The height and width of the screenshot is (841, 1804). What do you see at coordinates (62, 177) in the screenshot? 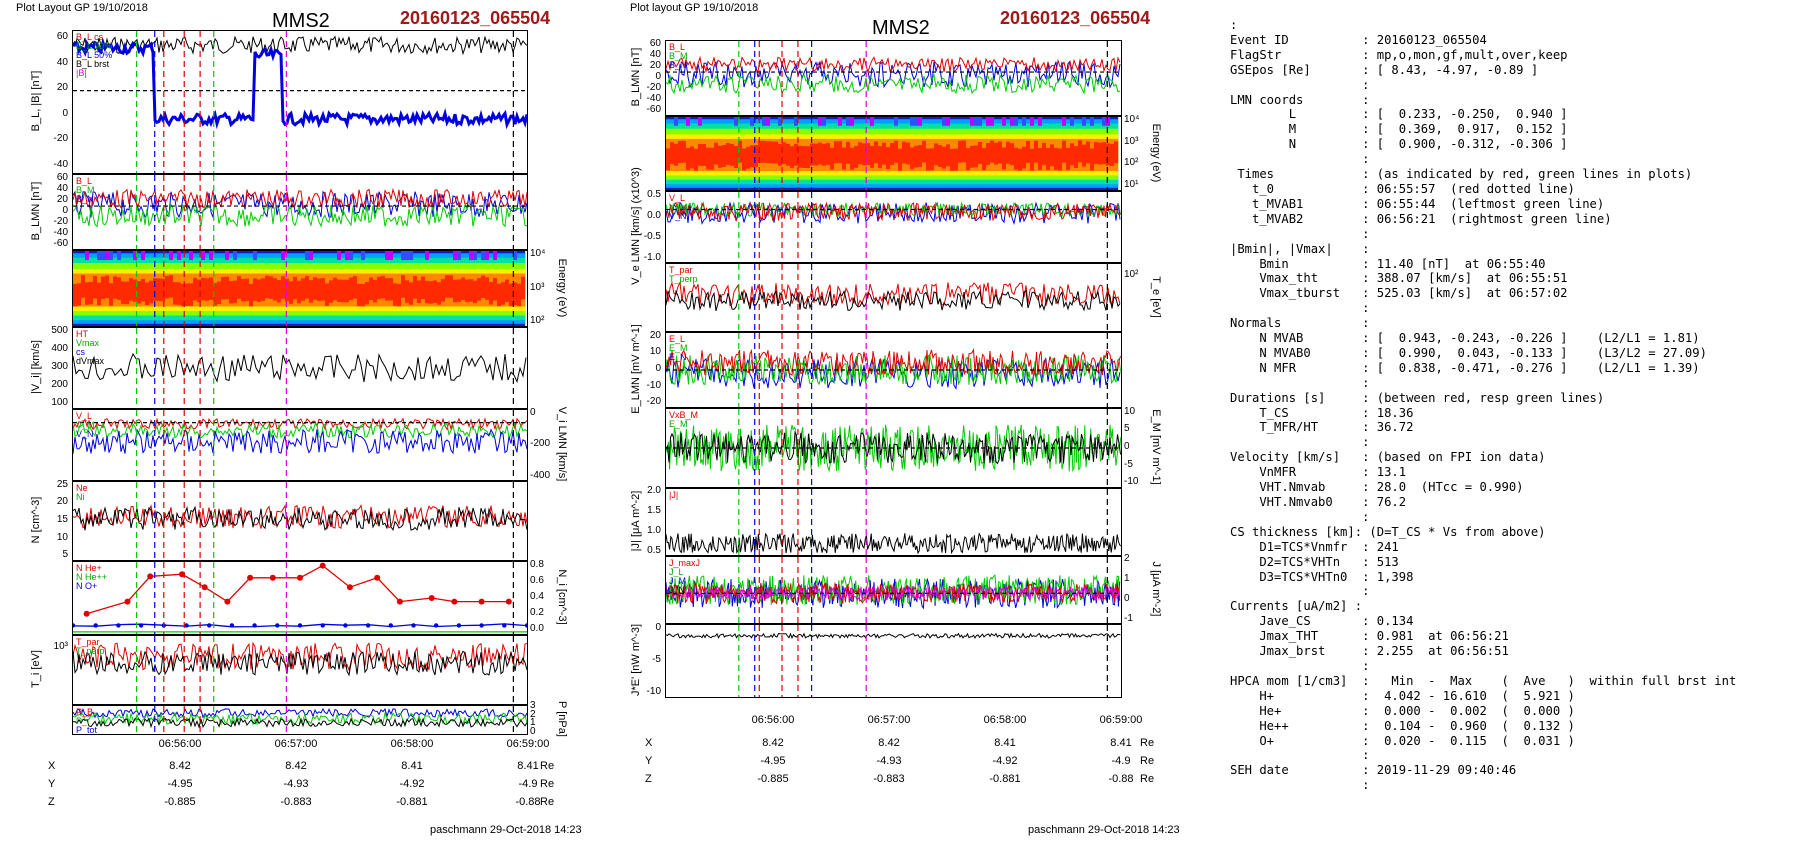
I see `left-panel-2-ytick: 60` at bounding box center [62, 177].